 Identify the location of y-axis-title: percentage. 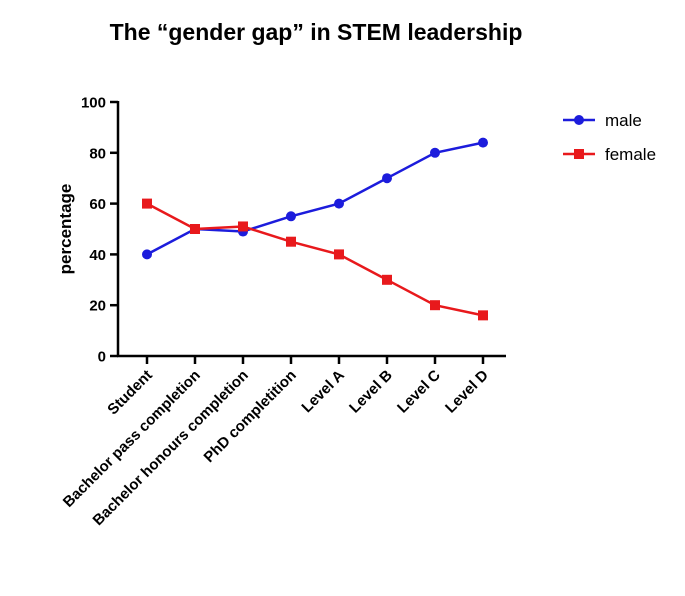
(65, 229).